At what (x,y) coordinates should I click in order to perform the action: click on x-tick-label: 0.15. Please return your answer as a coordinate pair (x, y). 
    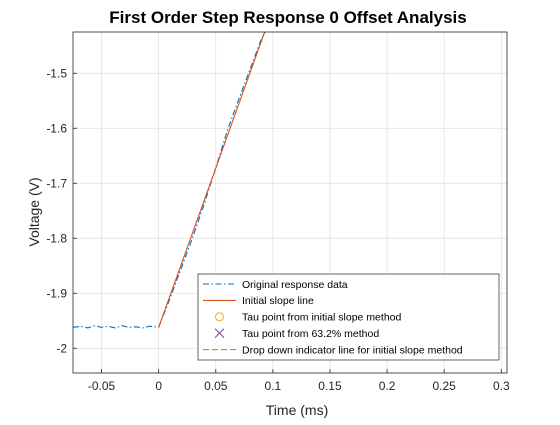
    Looking at the image, I should click on (330, 386).